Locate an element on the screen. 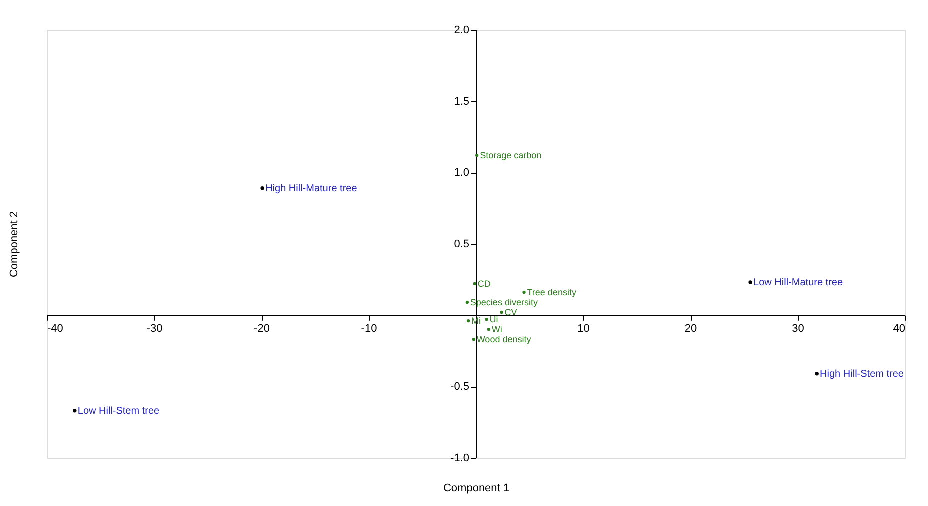 This screenshot has width=928, height=506. data-label: Wi is located at coordinates (497, 329).